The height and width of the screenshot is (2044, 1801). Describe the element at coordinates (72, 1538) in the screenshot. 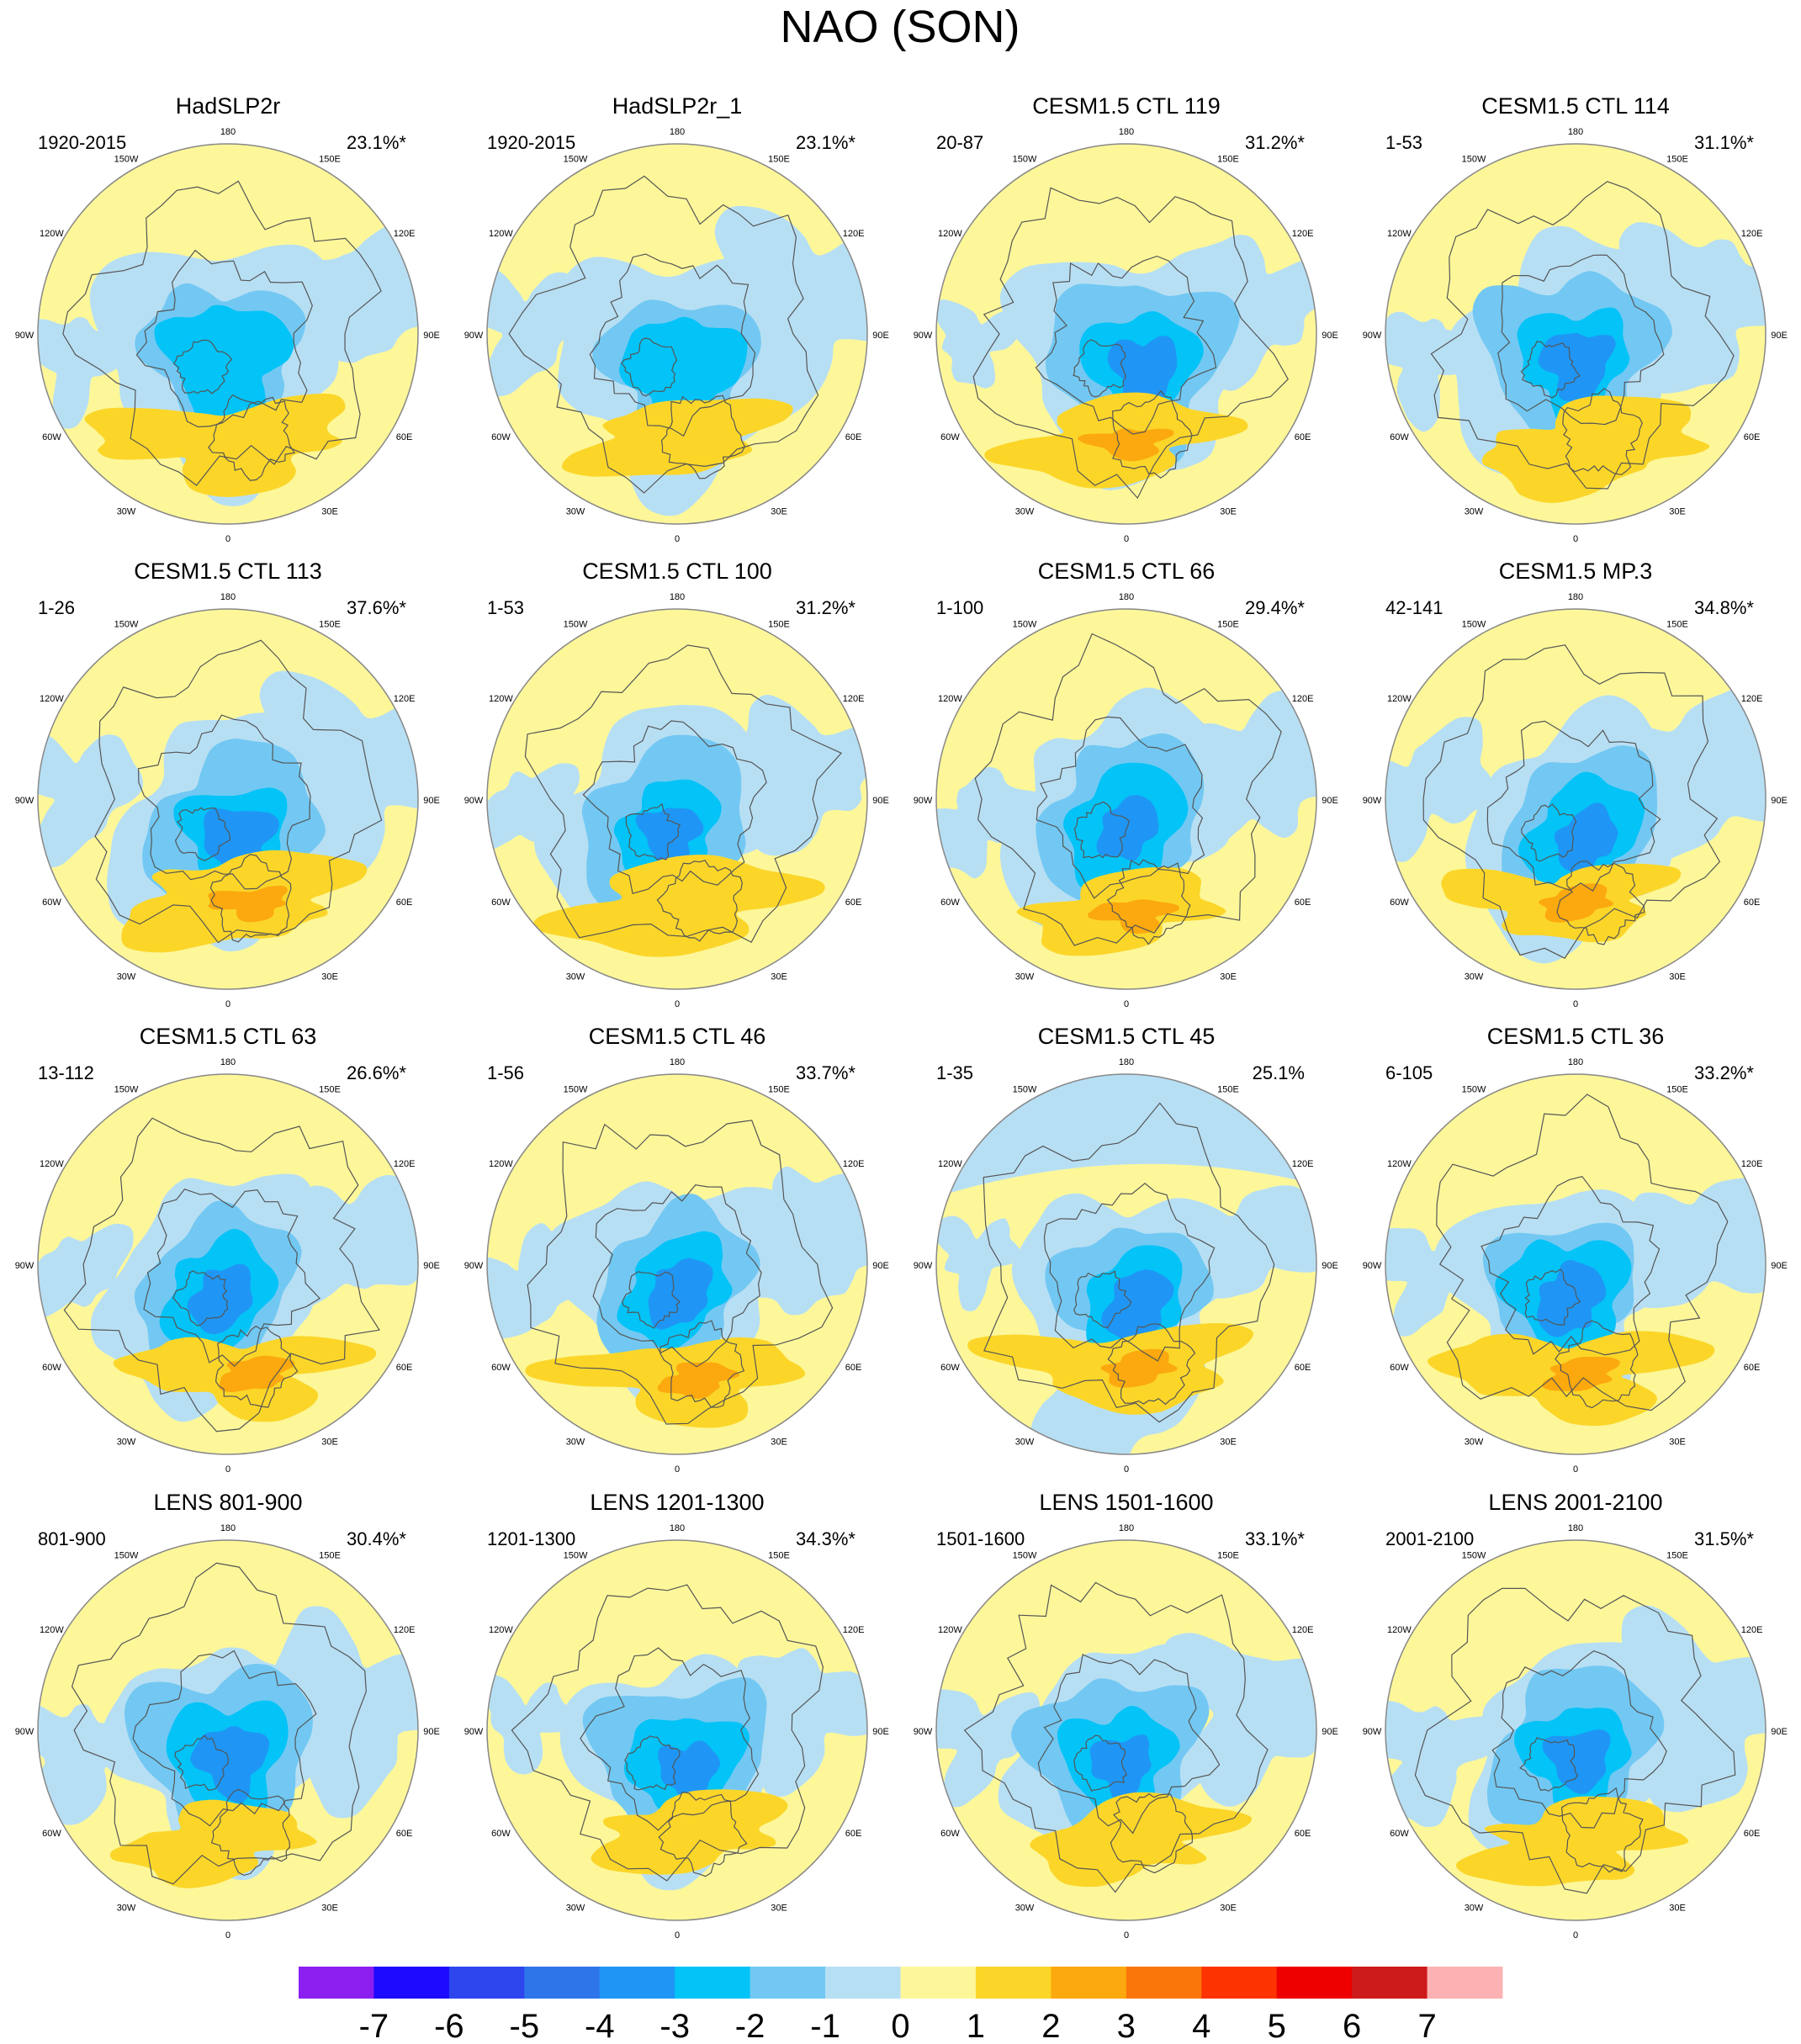

I see `panel-period: 801-900` at that location.